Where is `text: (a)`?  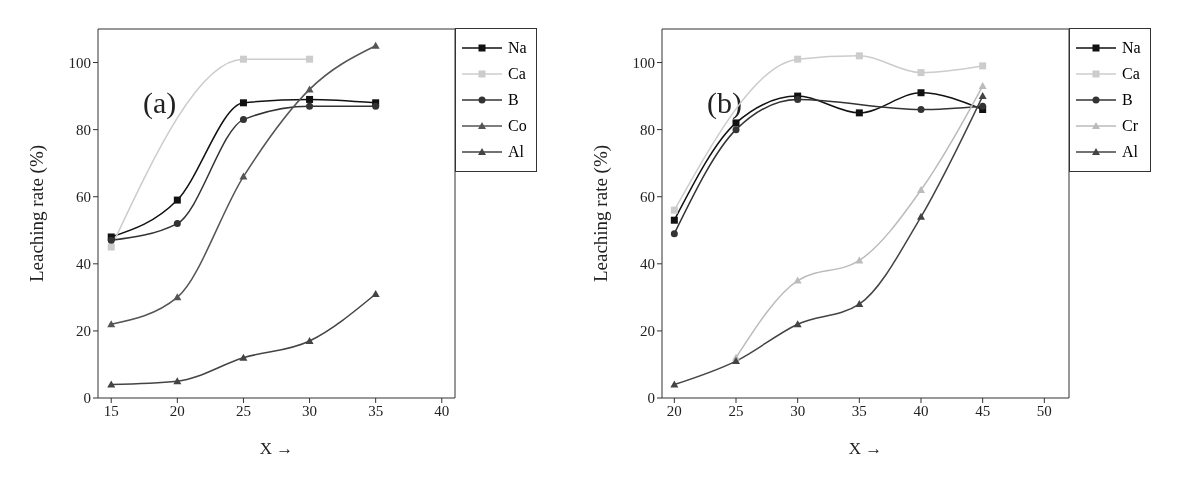
text: (a) is located at coordinates (160, 103).